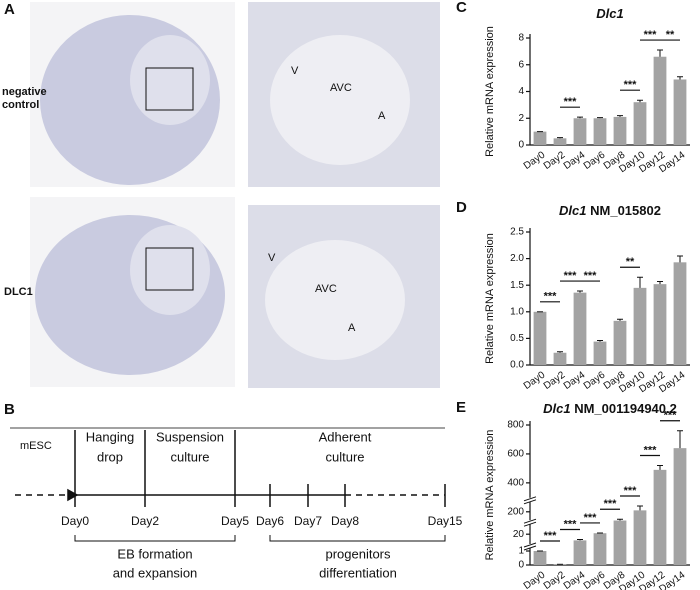  I want to click on inset-box, so click(169, 269).